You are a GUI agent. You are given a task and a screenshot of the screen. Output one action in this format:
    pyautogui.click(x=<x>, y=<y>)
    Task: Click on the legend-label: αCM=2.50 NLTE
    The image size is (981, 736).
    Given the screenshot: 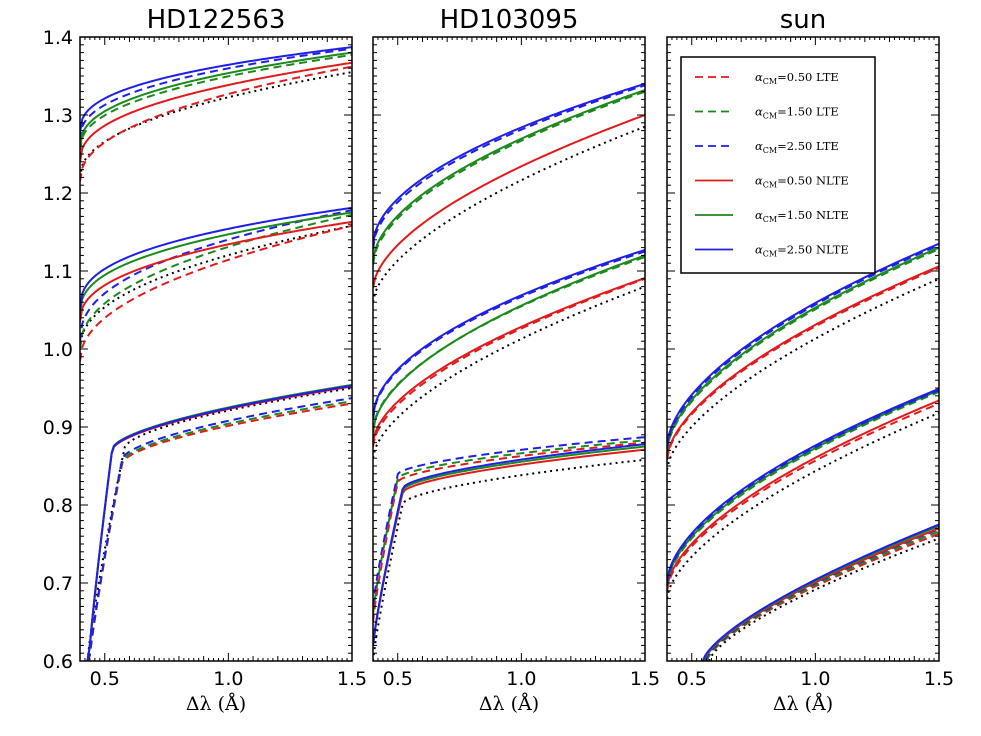 What is the action you would take?
    pyautogui.click(x=802, y=251)
    